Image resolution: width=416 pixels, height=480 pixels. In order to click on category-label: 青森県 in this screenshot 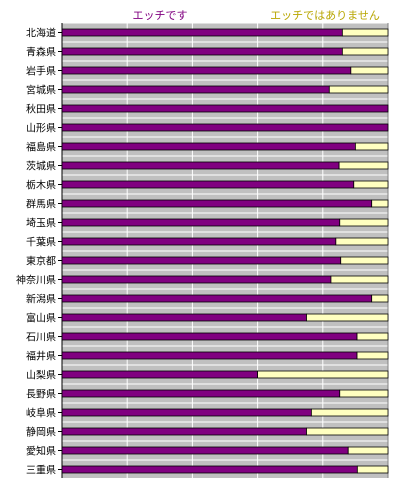, I will do `click(41, 52)`.